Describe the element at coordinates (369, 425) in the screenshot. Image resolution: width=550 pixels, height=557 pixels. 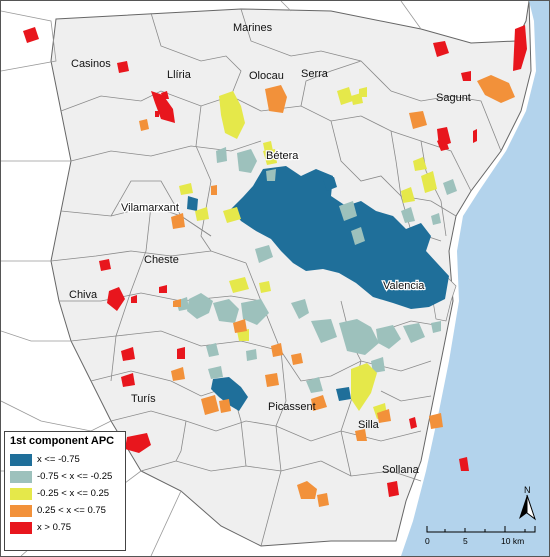
I see `label-silla: Silla` at that location.